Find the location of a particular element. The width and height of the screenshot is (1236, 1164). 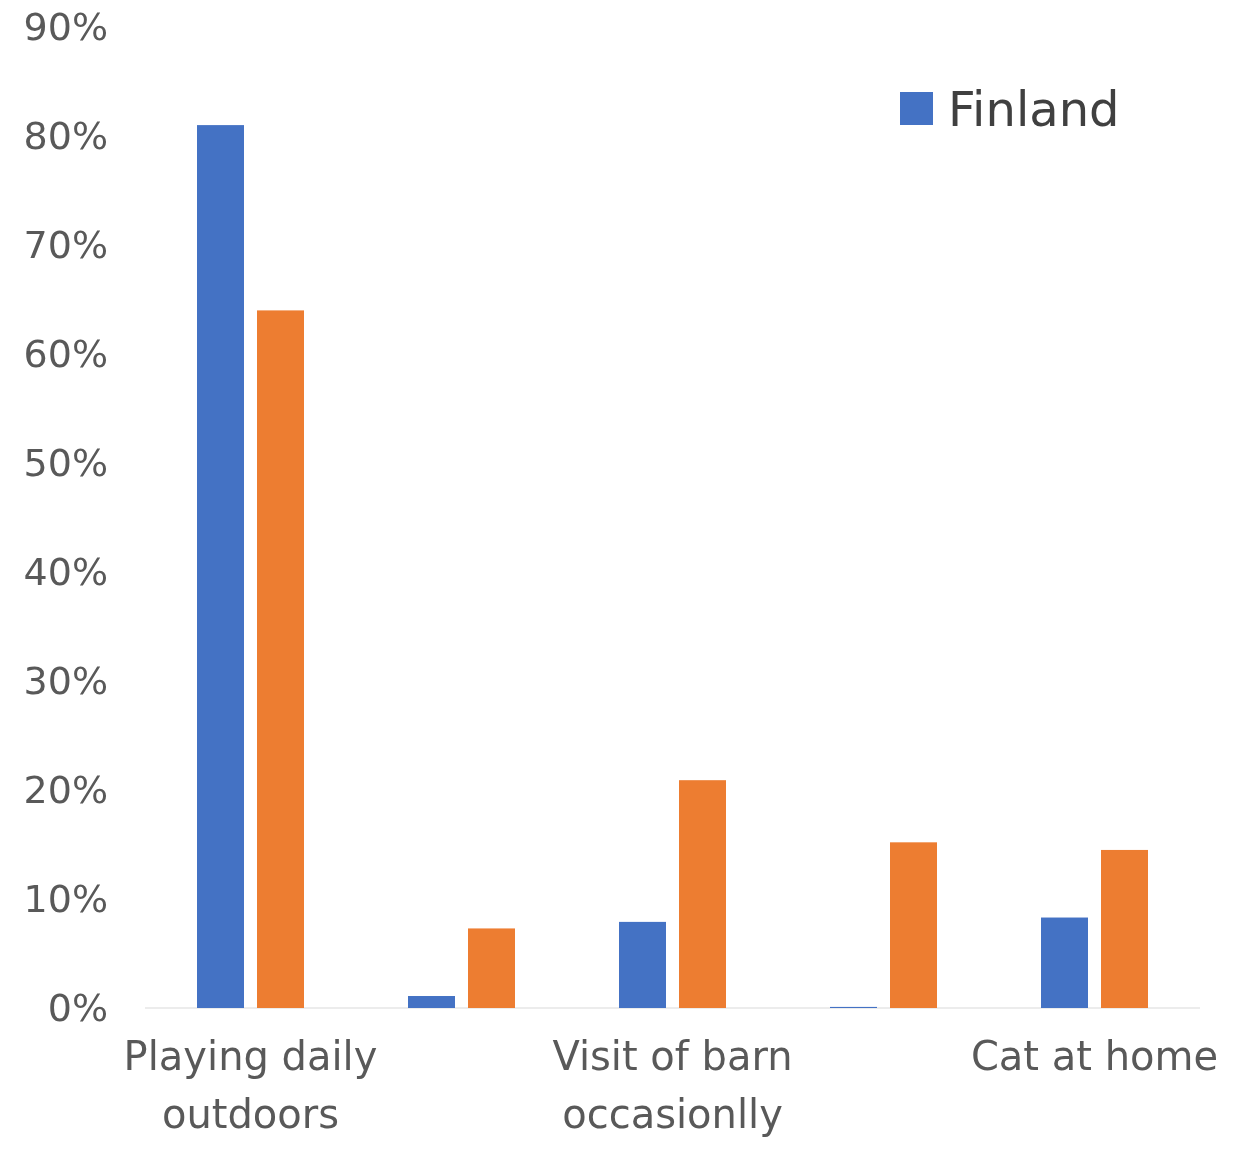

x-tick-label: Cat at home is located at coordinates (1094, 1056).